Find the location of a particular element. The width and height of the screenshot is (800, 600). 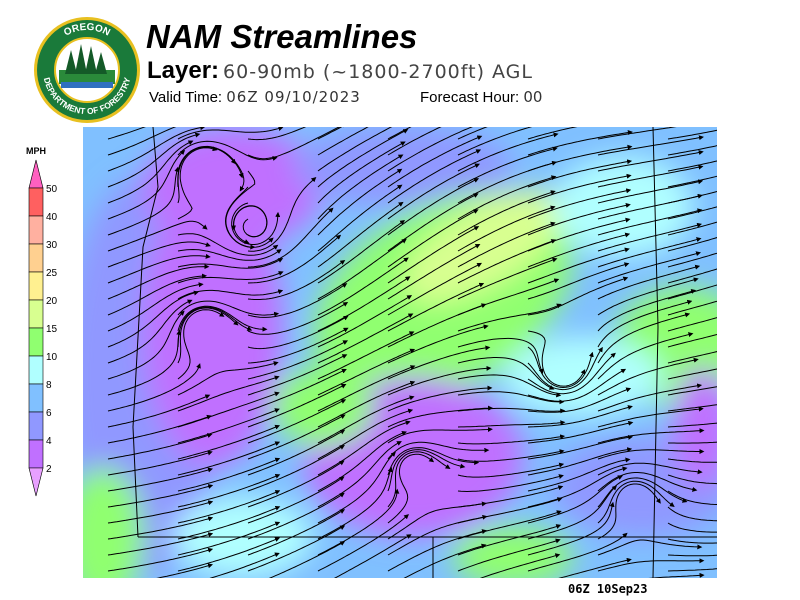

page-title: NAM Streamlines is located at coordinates (282, 36).